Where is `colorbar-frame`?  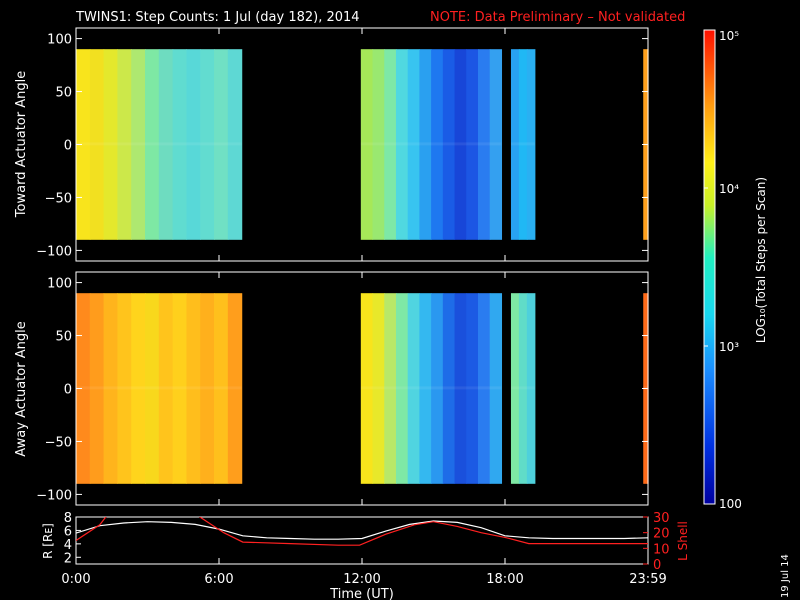 colorbar-frame is located at coordinates (709, 267).